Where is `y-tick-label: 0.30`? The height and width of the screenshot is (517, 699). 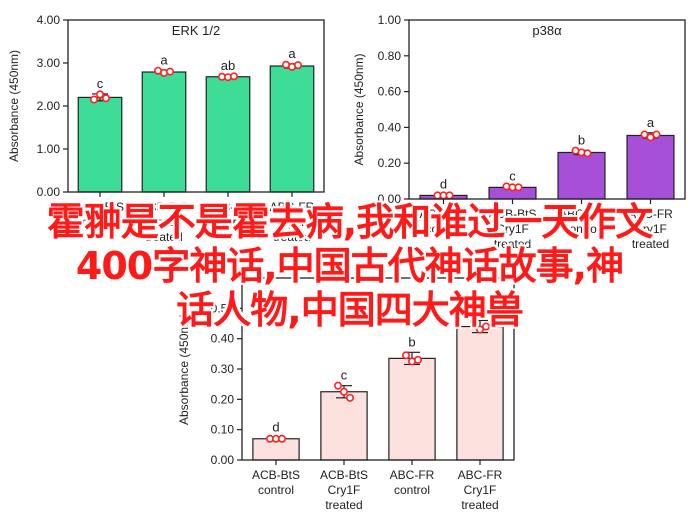 y-tick-label: 0.30 is located at coordinates (223, 369).